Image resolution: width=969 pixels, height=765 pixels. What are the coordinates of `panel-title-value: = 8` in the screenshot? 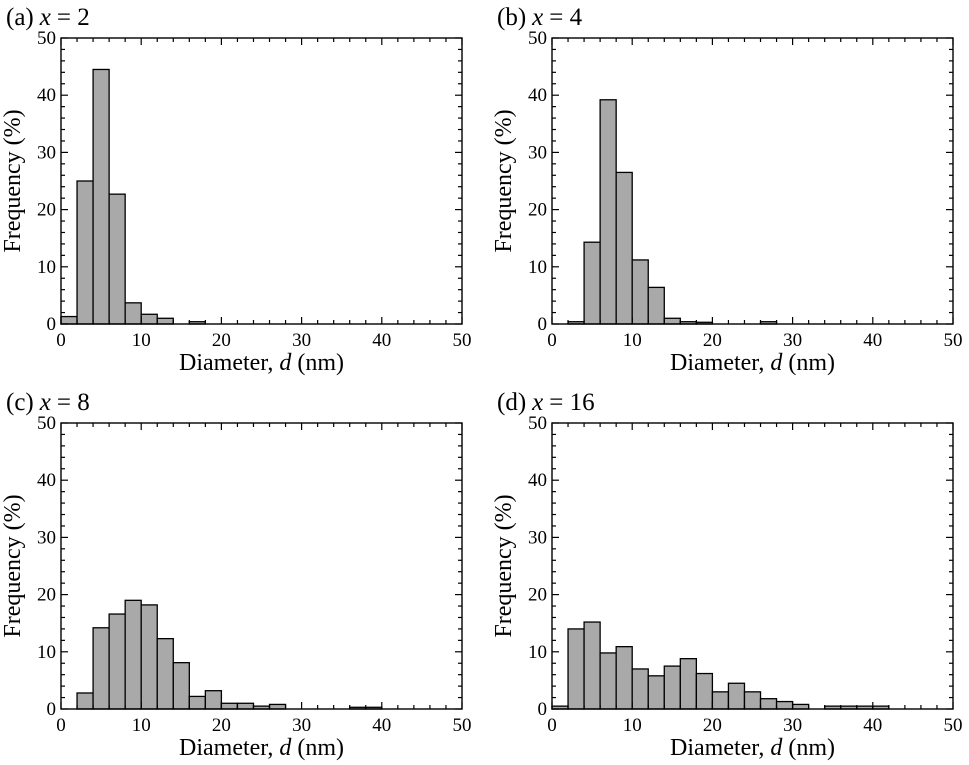 It's located at (73, 402).